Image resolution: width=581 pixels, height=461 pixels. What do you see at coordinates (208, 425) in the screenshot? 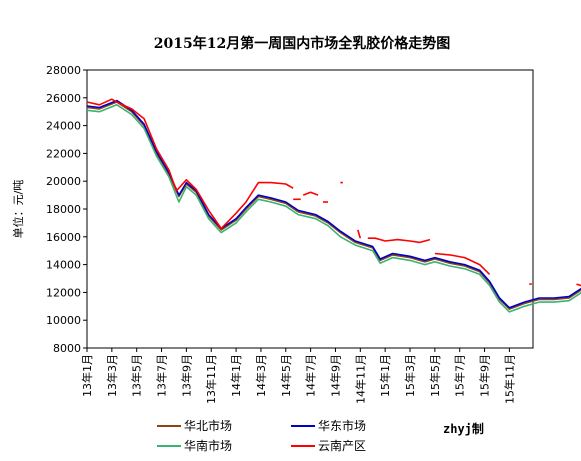
I see `legend-label: 华北市场` at bounding box center [208, 425].